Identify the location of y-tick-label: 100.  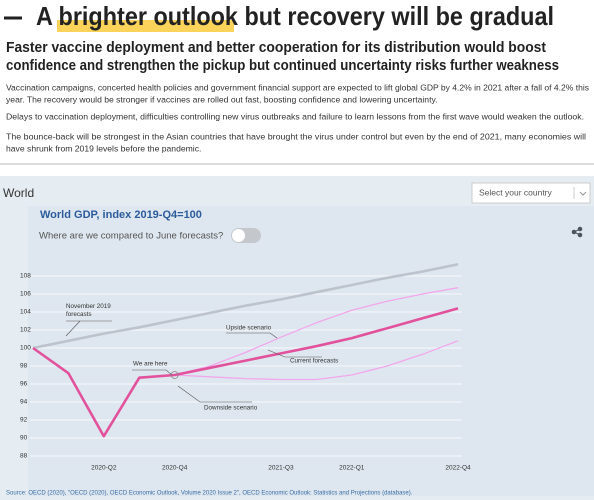
(25, 348).